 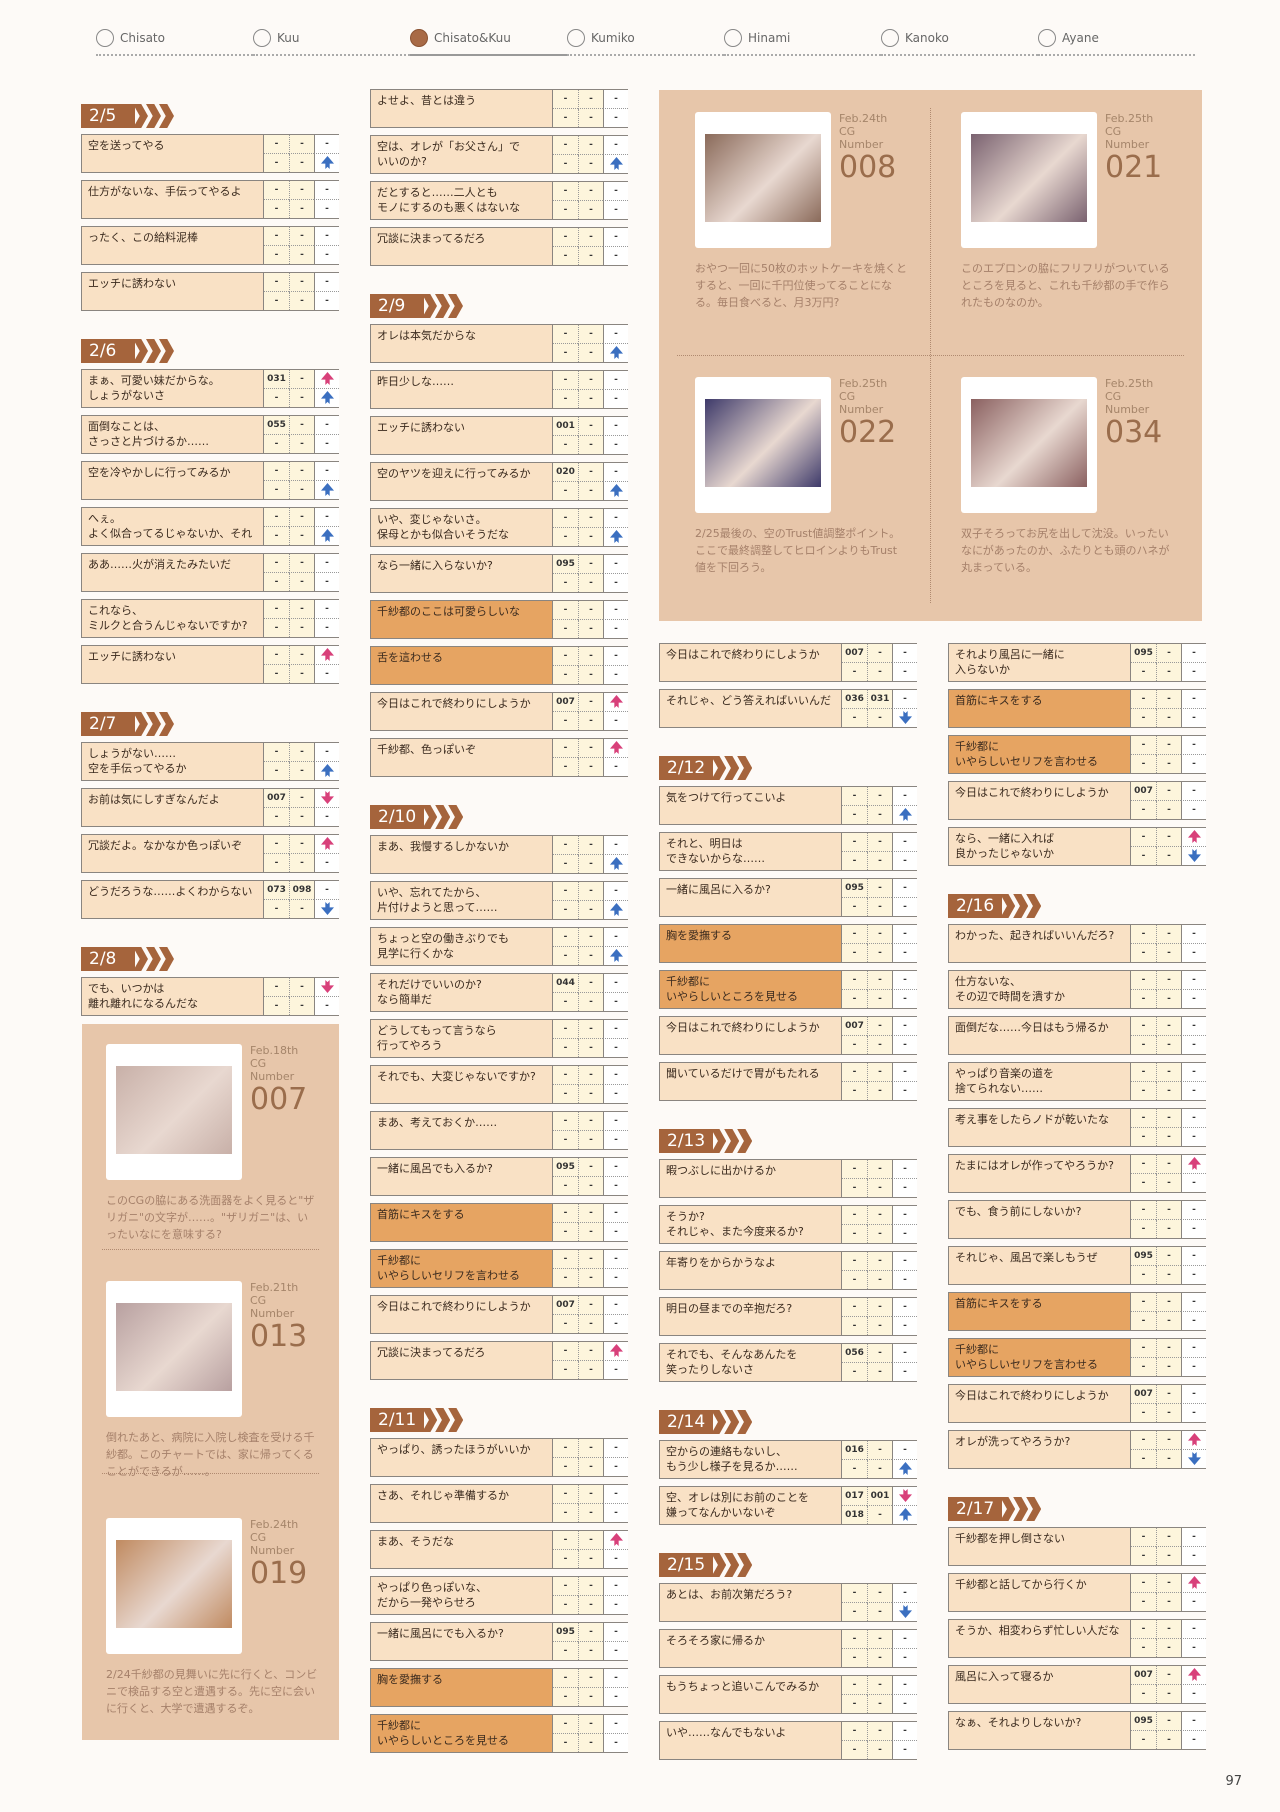 I want to click on choice-row: たまにはオレが作ってやろうか? - - - - -, so click(x=1077, y=1173).